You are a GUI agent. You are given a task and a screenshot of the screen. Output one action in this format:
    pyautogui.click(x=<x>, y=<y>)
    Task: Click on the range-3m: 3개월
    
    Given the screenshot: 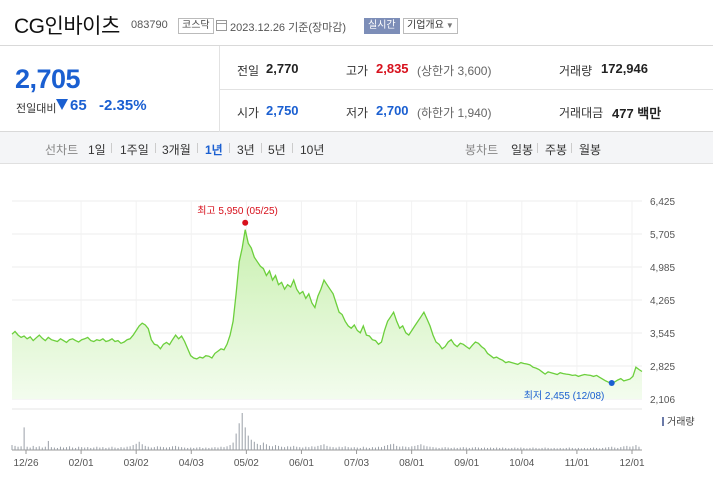 What is the action you would take?
    pyautogui.click(x=176, y=150)
    